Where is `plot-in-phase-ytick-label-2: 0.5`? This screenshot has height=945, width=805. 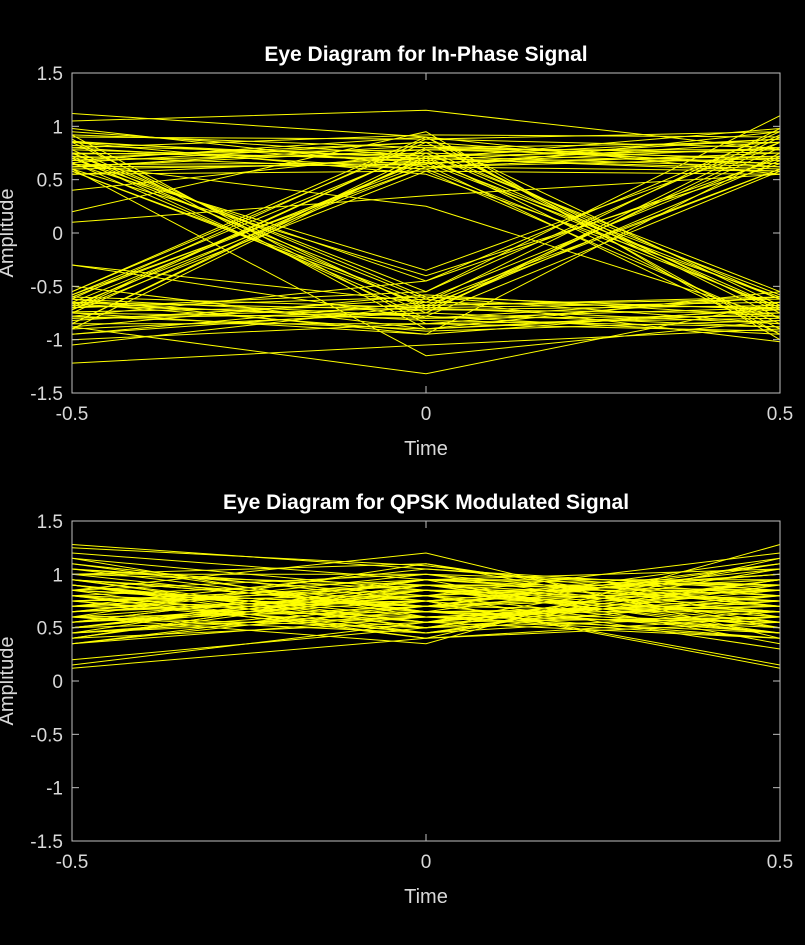 plot-in-phase-ytick-label-2: 0.5 is located at coordinates (50, 181).